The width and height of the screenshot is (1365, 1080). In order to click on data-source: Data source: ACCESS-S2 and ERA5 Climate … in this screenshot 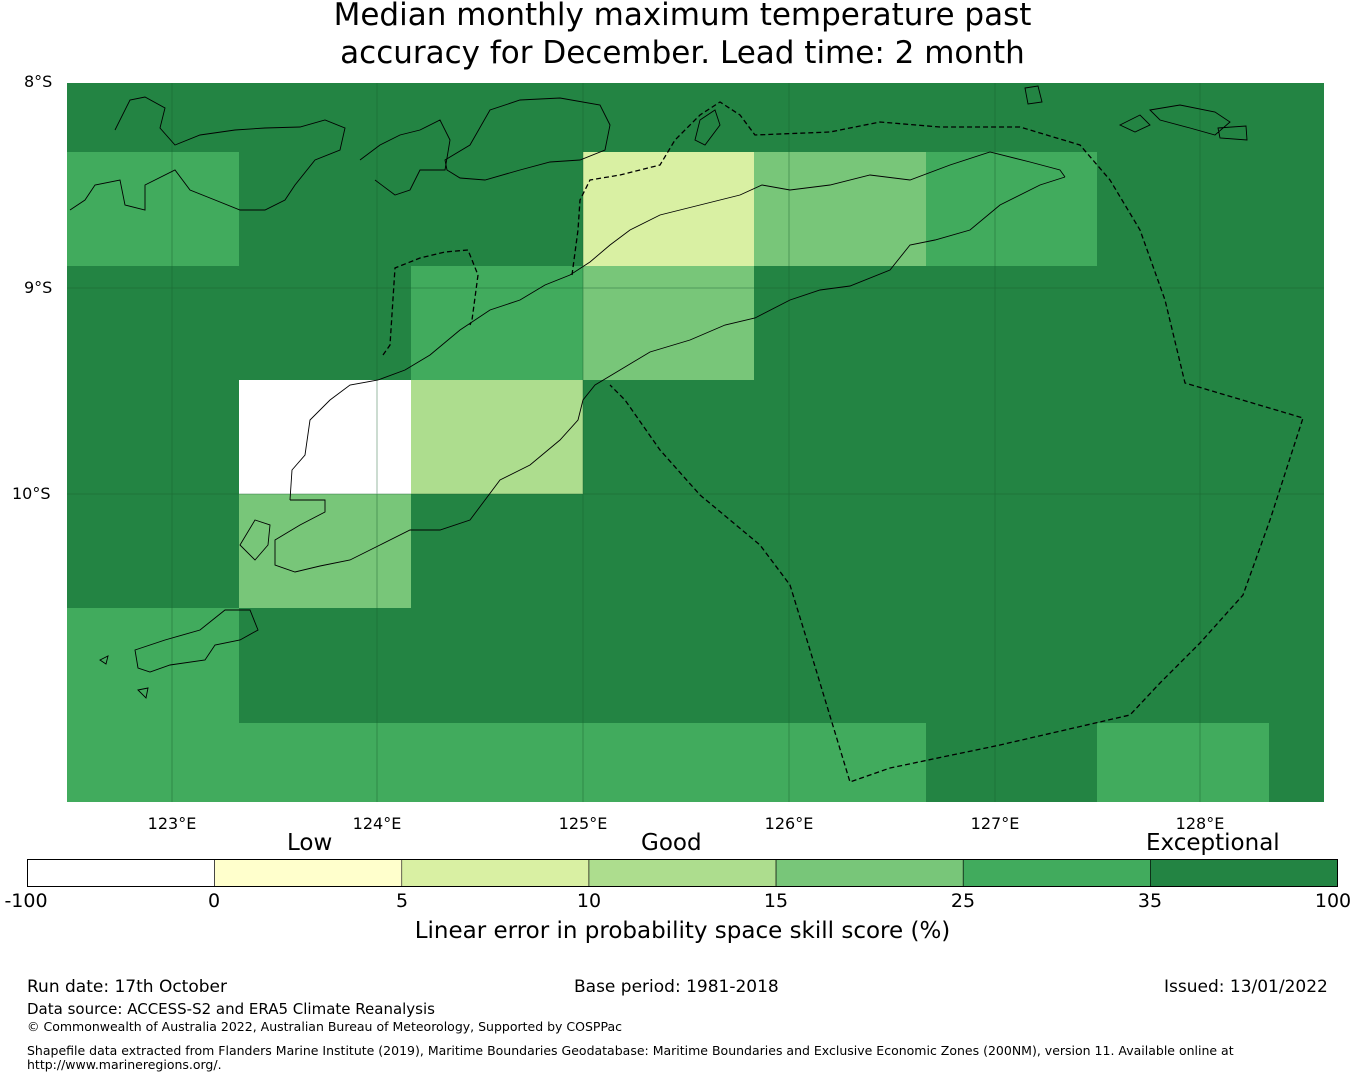, I will do `click(231, 1009)`.